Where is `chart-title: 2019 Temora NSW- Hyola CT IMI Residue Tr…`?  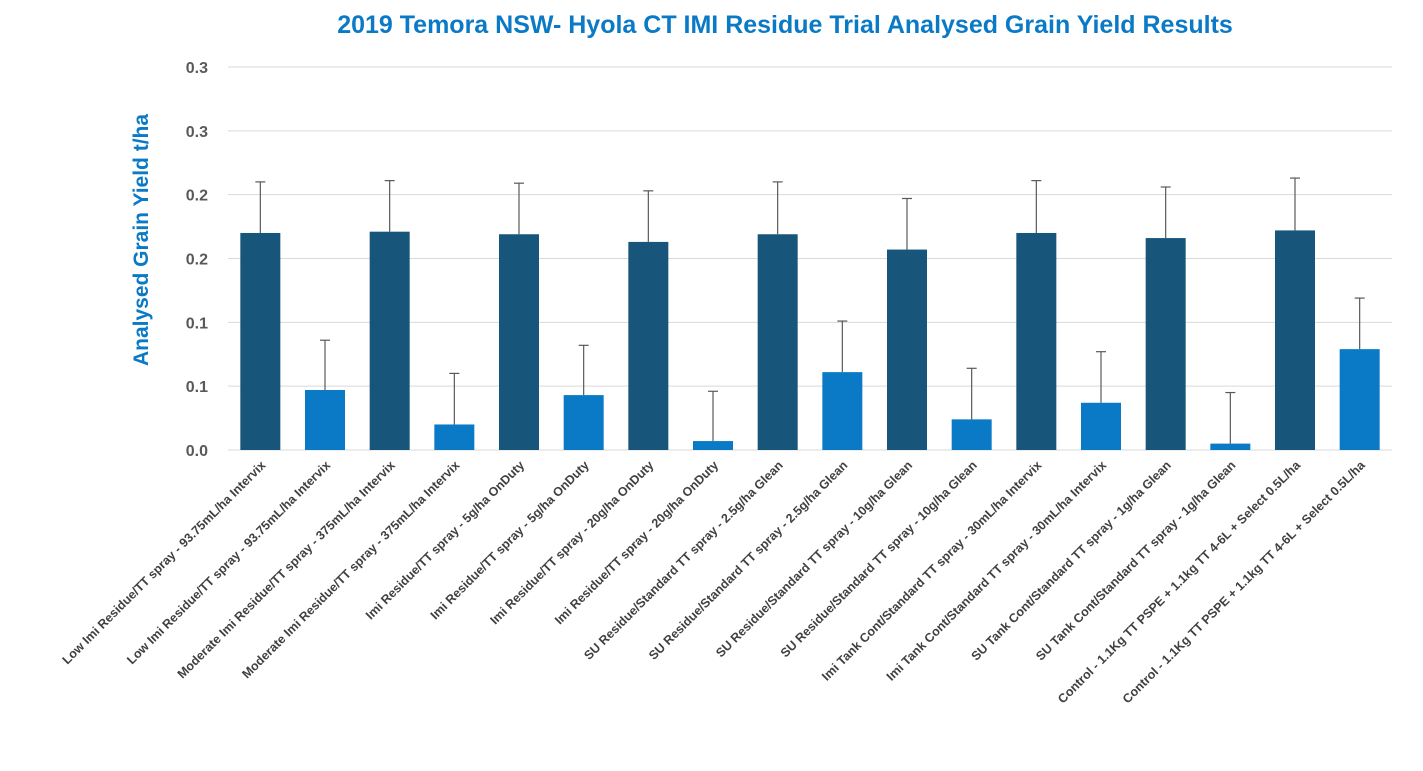 chart-title: 2019 Temora NSW- Hyola CT IMI Residue Tr… is located at coordinates (785, 25).